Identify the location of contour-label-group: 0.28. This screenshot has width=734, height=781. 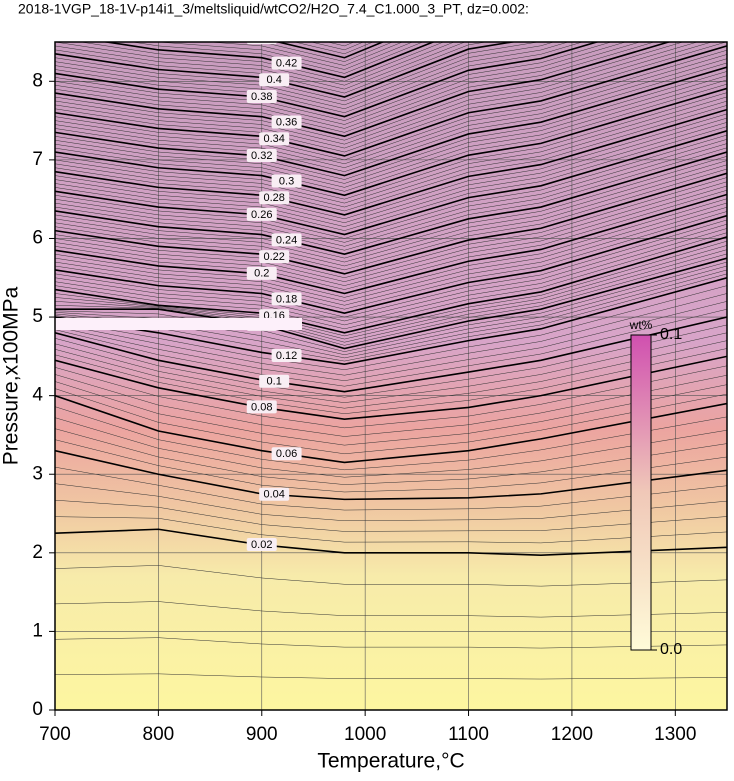
(274, 198).